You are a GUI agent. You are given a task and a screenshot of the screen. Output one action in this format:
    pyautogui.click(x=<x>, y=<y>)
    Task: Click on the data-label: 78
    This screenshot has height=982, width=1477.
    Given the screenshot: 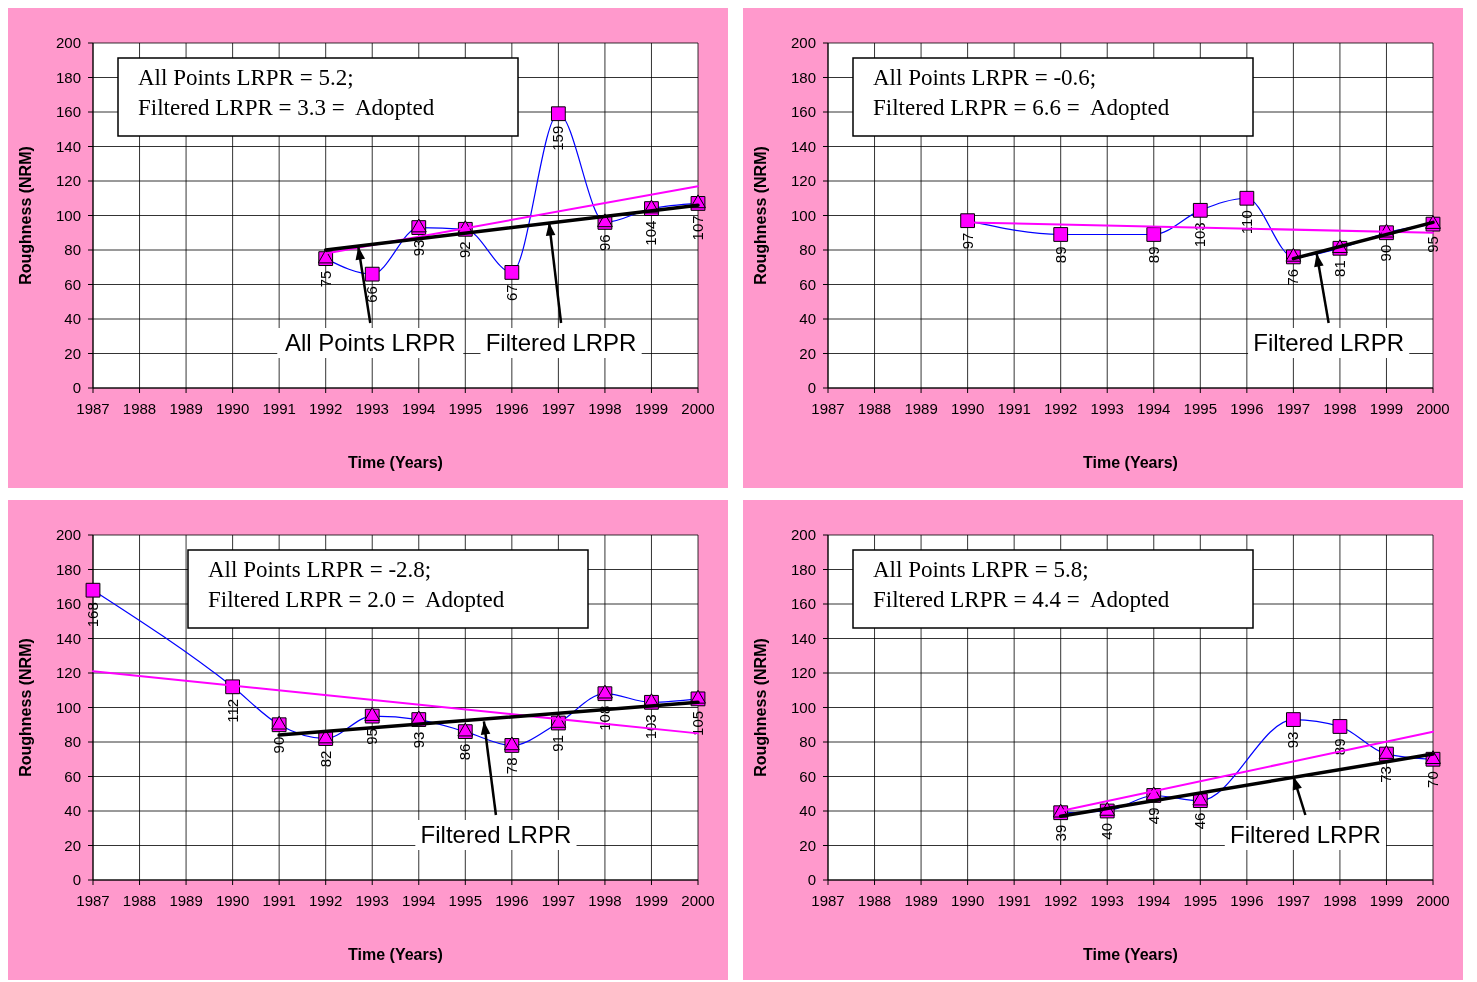 What is the action you would take?
    pyautogui.click(x=511, y=766)
    